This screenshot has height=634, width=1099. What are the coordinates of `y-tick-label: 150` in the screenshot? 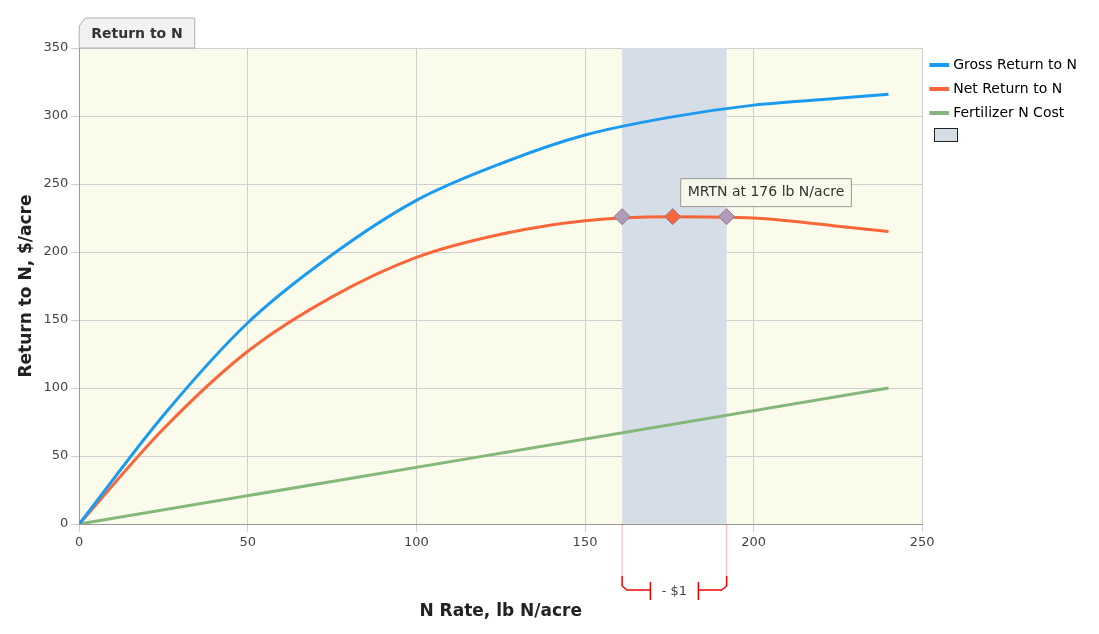 It's located at (56, 319).